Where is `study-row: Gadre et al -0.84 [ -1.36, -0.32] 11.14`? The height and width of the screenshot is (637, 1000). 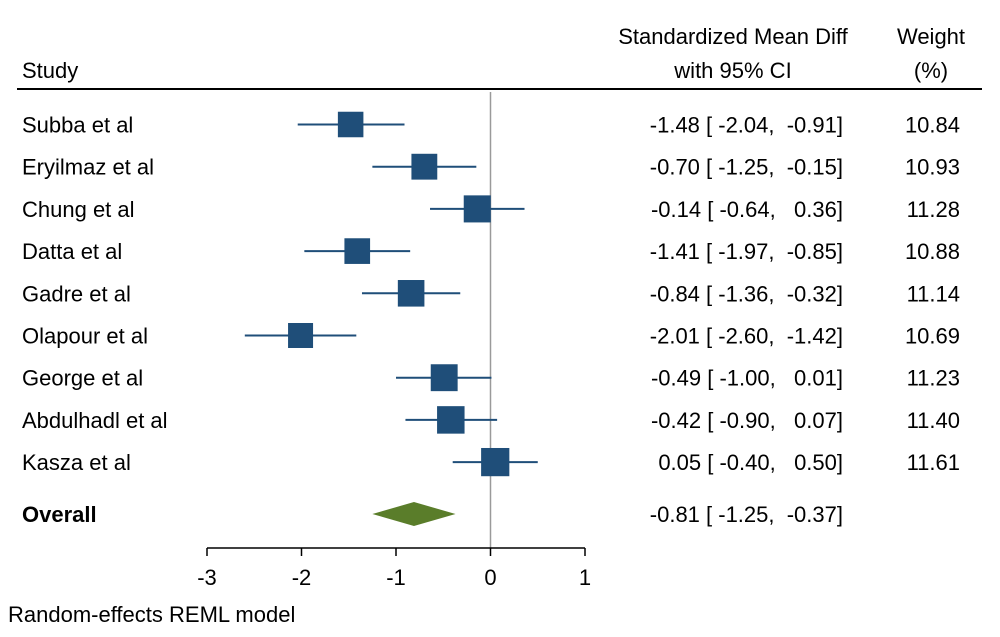
study-row: Gadre et al -0.84 [ -1.36, -0.32] 11.14 is located at coordinates (491, 293).